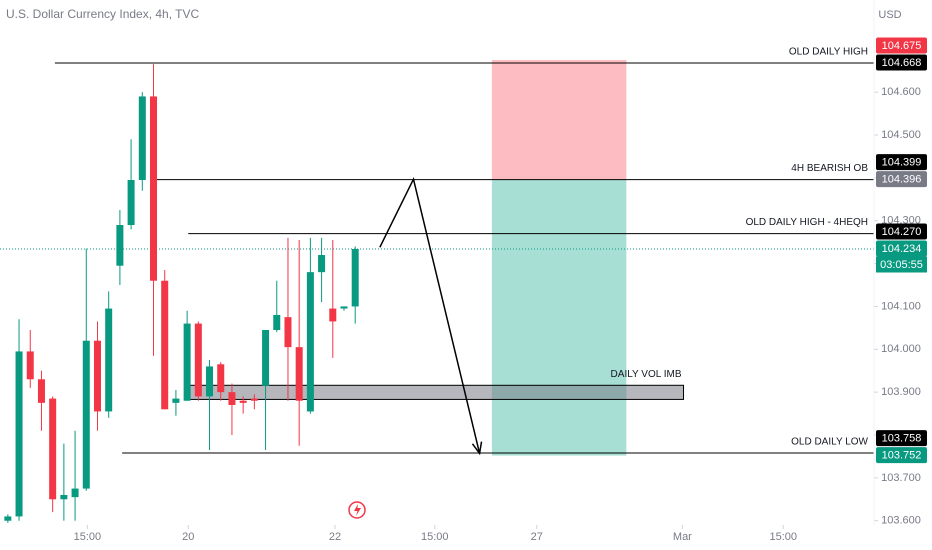 The image size is (932, 550). What do you see at coordinates (559, 120) in the screenshot?
I see `stop-zone` at bounding box center [559, 120].